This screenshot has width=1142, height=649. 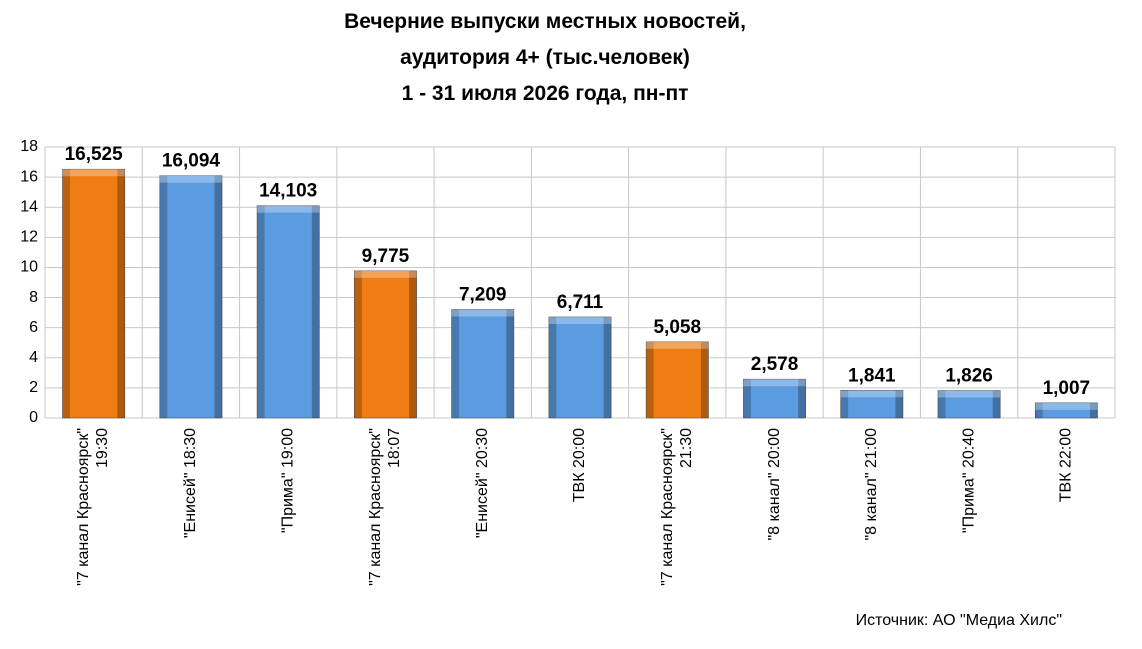 What do you see at coordinates (33, 357) in the screenshot?
I see `y-tick-label: 4` at bounding box center [33, 357].